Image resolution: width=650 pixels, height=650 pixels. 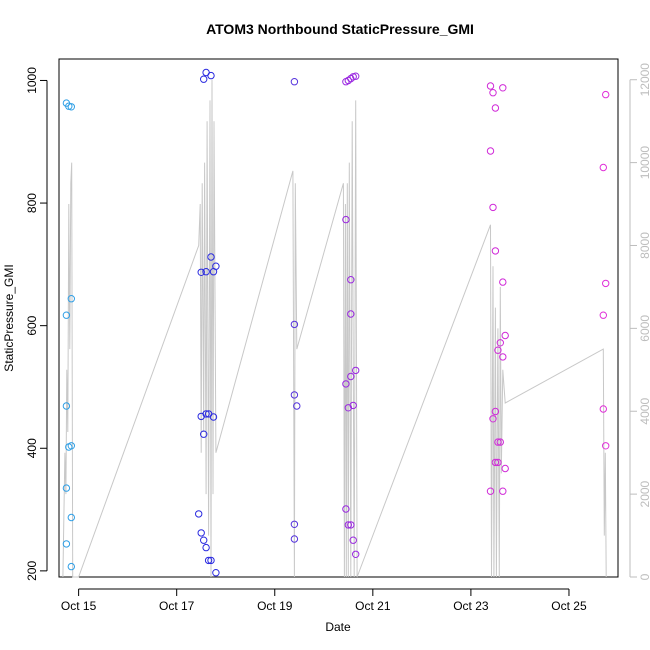 I want to click on x-tick-label: Oct 17, so click(x=177, y=606).